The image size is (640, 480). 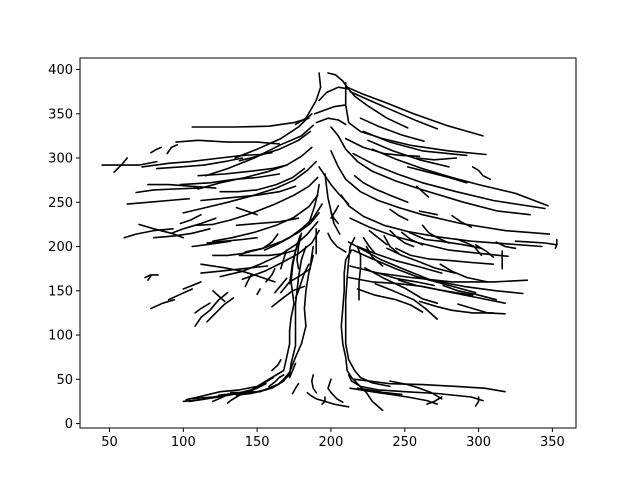 What do you see at coordinates (60, 114) in the screenshot?
I see `y-tick-label: 350` at bounding box center [60, 114].